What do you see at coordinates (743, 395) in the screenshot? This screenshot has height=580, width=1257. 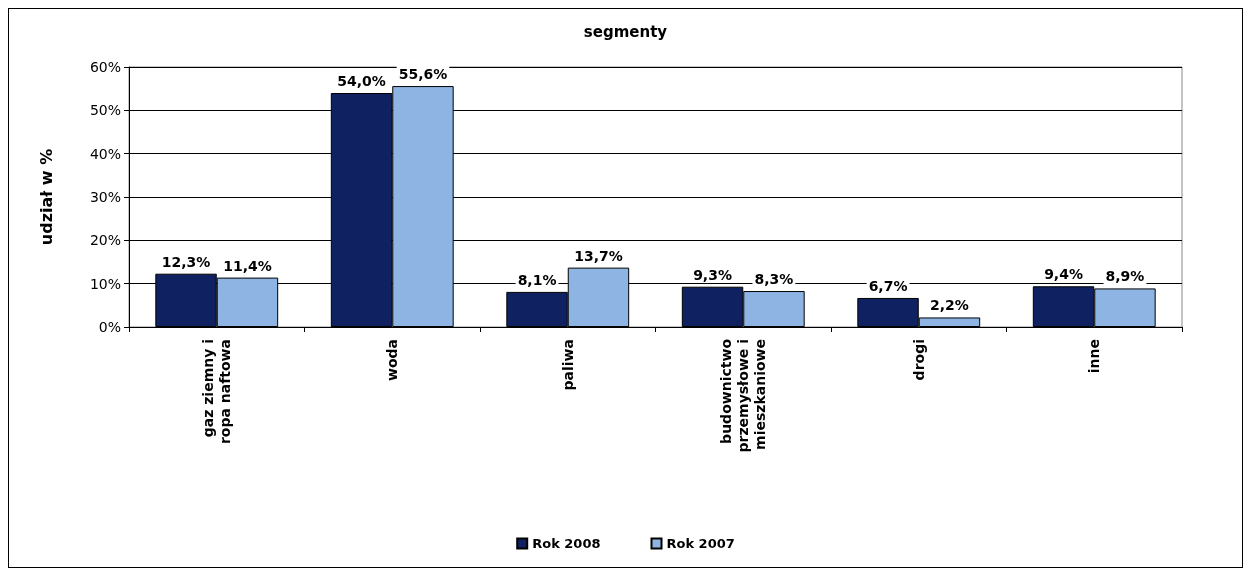 I see `x-tick-label: budownictwo przemysłowe i mieszkaniowe` at bounding box center [743, 395].